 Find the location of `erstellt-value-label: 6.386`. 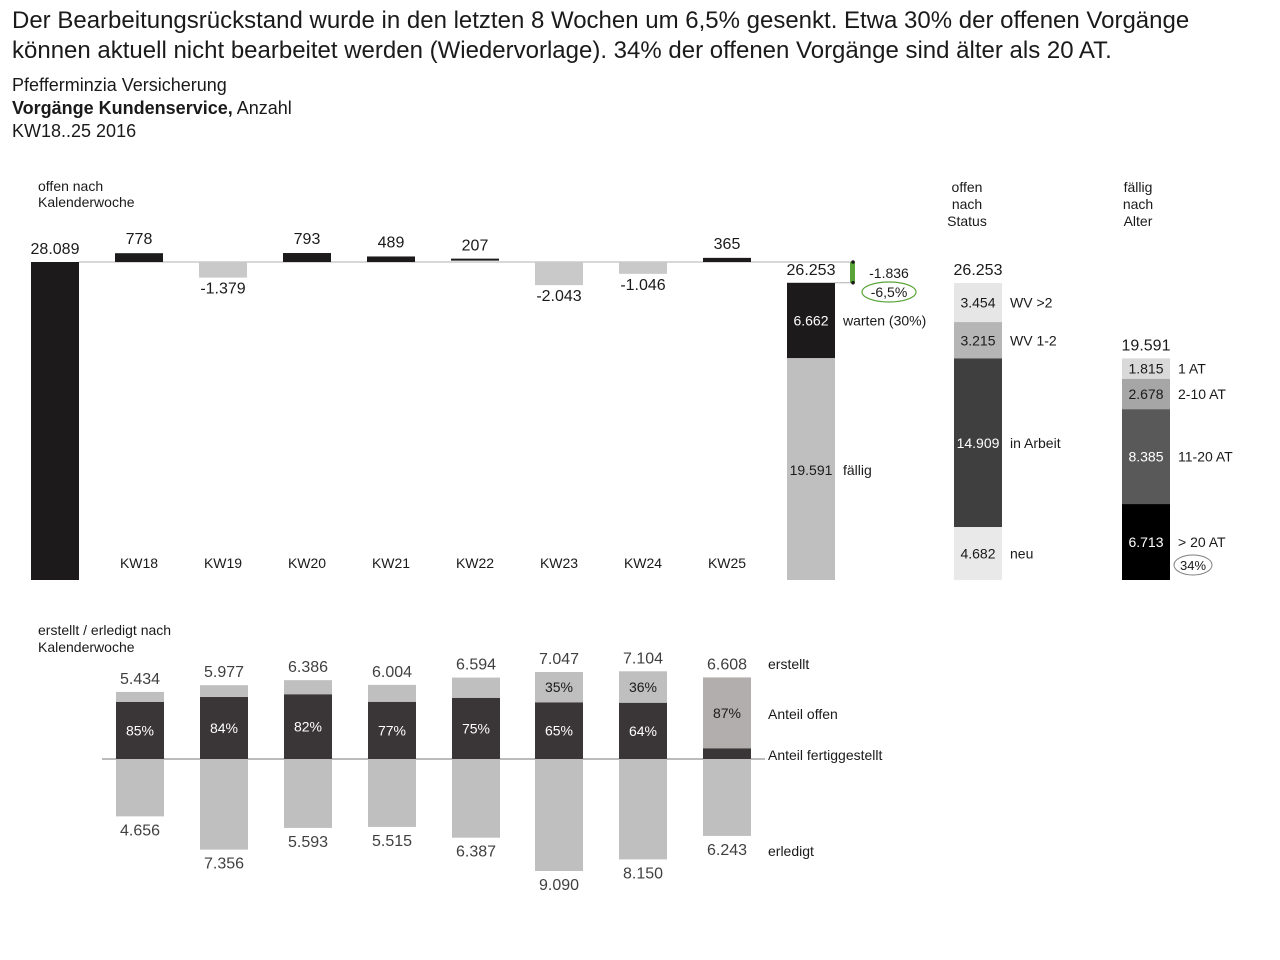

erstellt-value-label: 6.386 is located at coordinates (308, 667).